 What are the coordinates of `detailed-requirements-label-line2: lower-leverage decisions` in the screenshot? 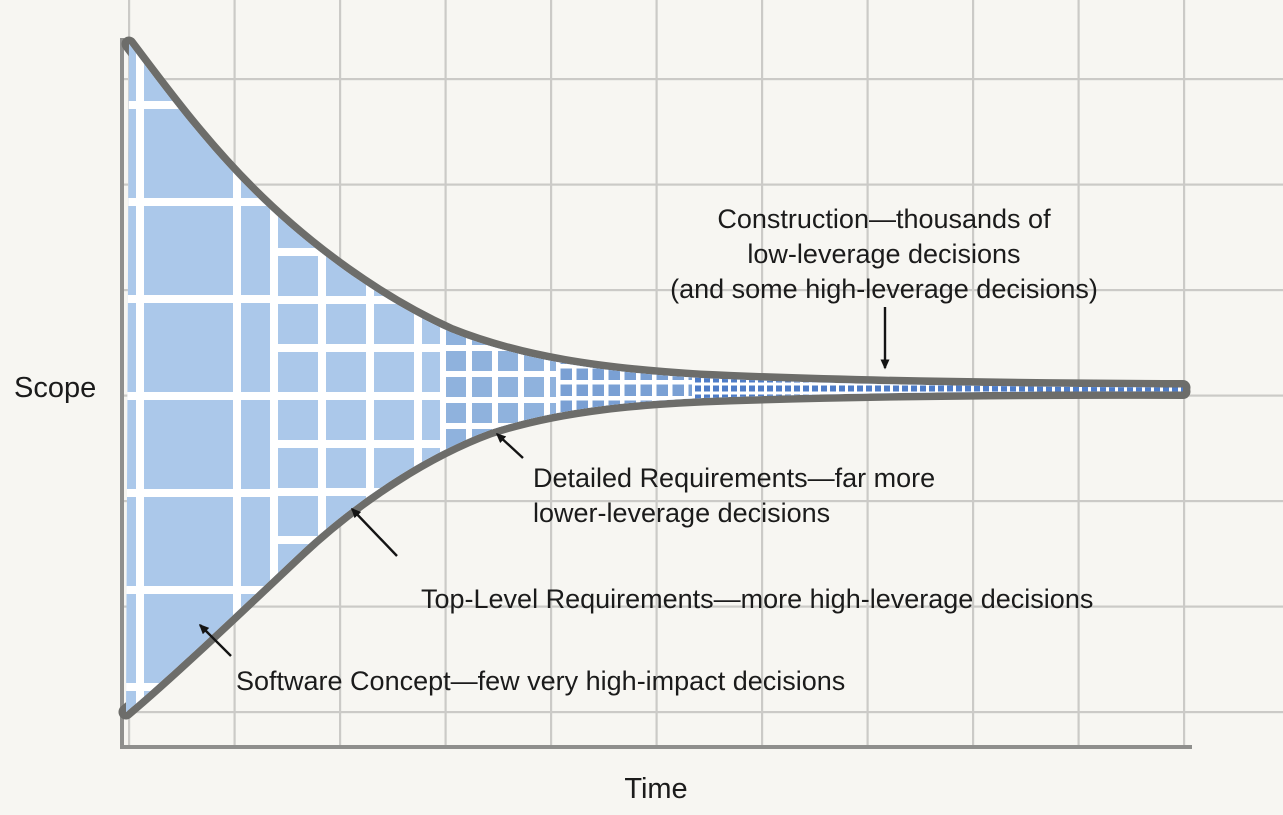 It's located at (681, 513).